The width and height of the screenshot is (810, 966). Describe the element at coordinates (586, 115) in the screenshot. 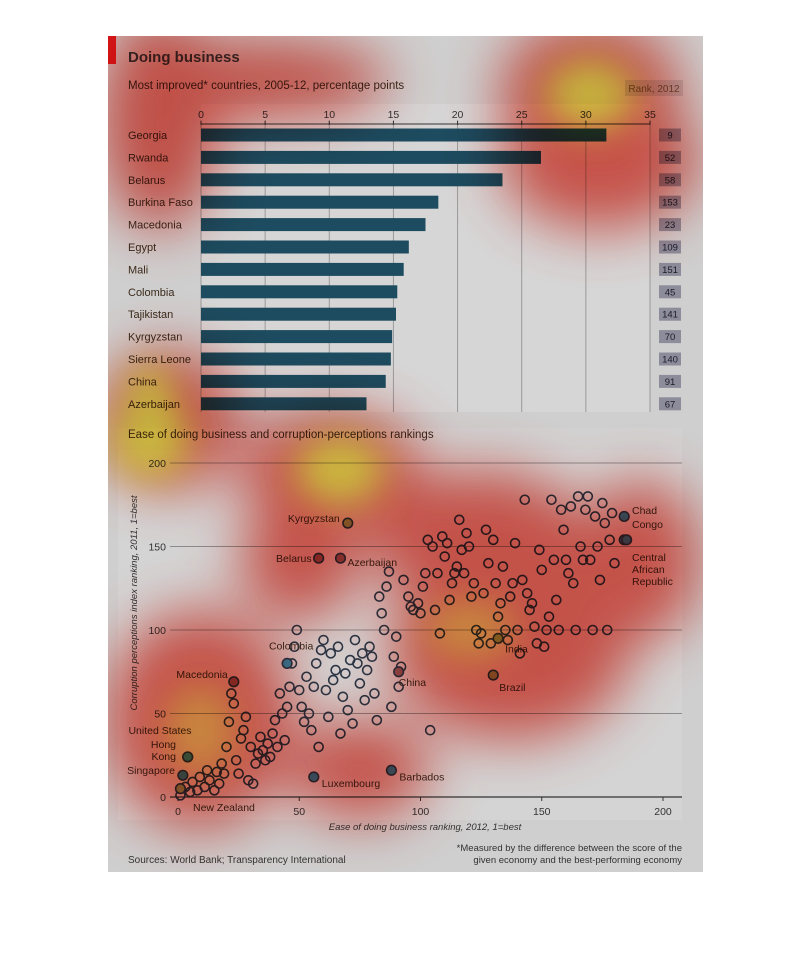

I see `bar-axis-tick-label: 30` at that location.